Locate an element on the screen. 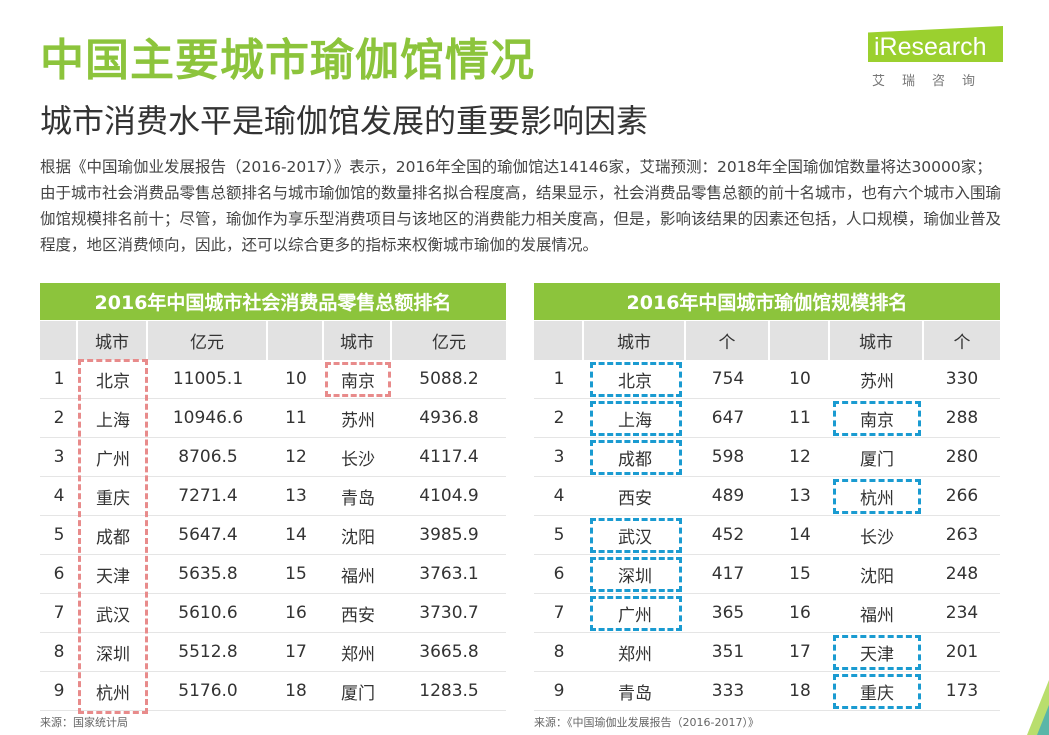  table-cell: 10 is located at coordinates (800, 379).